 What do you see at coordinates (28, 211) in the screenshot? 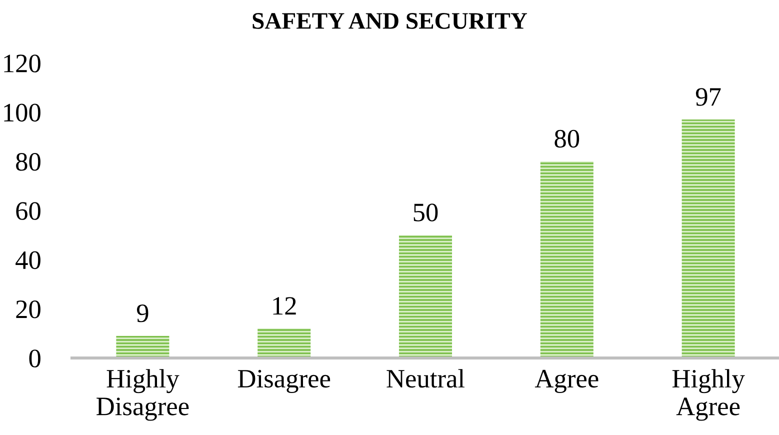
I see `y-tick-label: 60` at bounding box center [28, 211].